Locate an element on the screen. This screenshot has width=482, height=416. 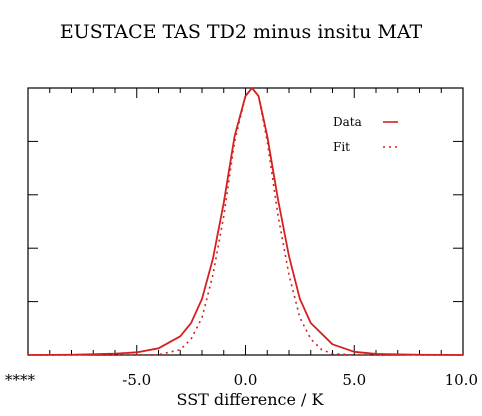
x-tick-label: -5.0 is located at coordinates (136, 380).